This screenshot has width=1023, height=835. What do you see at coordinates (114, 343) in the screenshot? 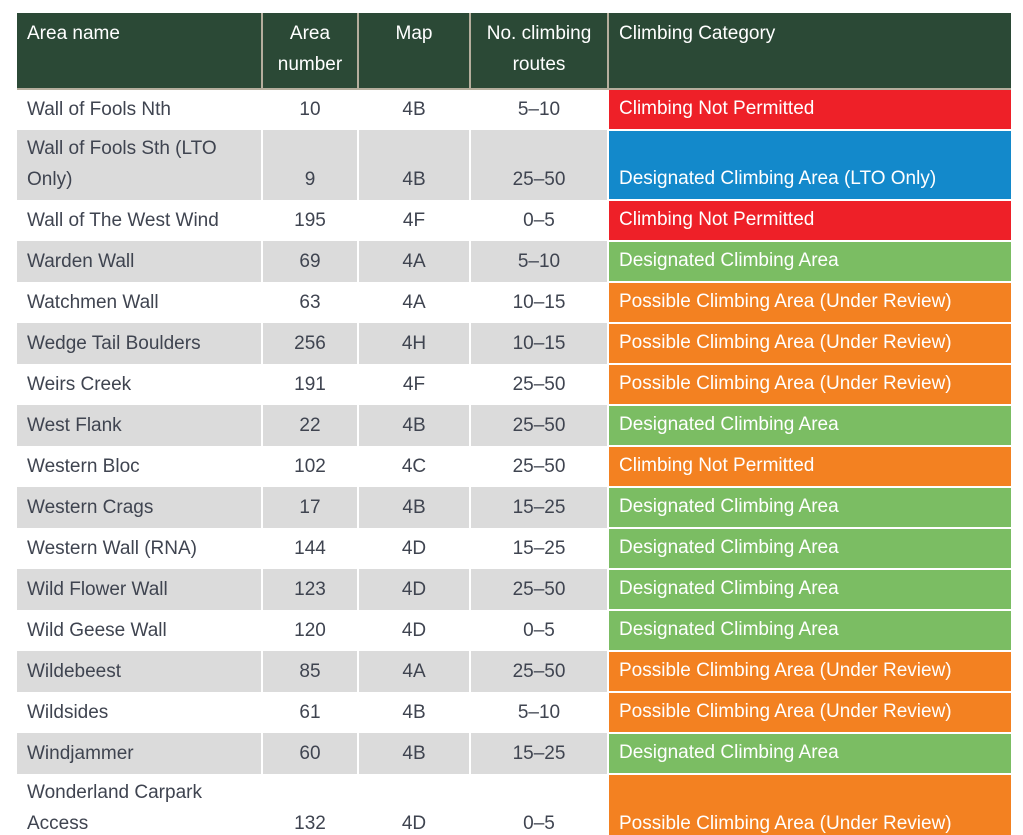
I see `area-name-cell: Wedge Tail Boulders` at bounding box center [114, 343].